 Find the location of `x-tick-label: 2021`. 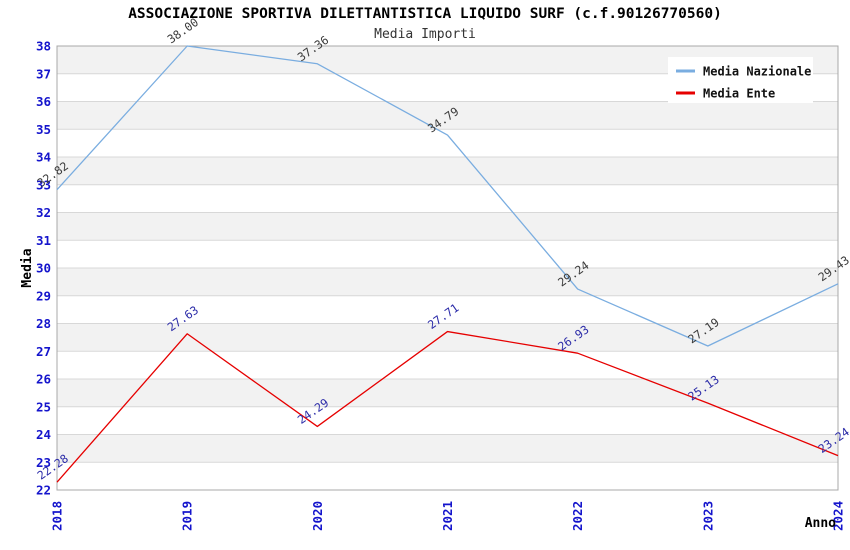

x-tick-label: 2021 is located at coordinates (447, 516).